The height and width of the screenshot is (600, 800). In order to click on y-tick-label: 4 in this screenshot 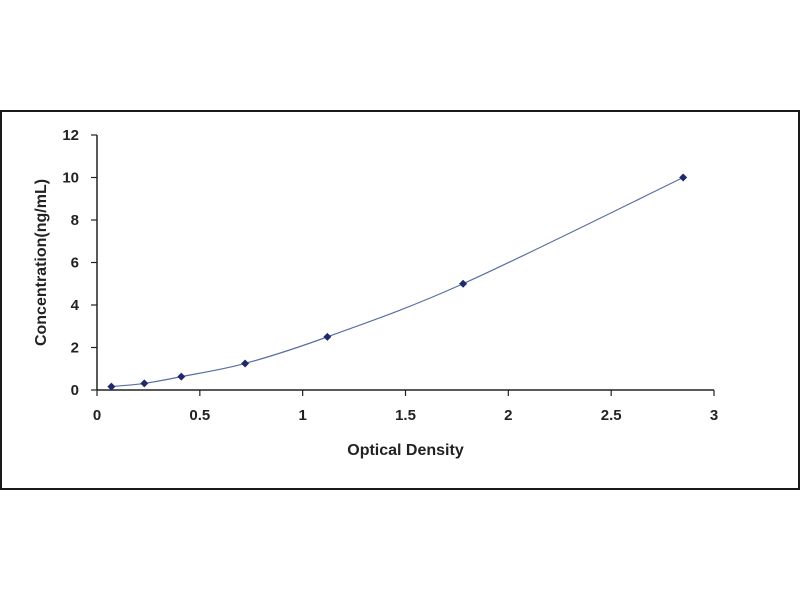, I will do `click(75, 305)`.